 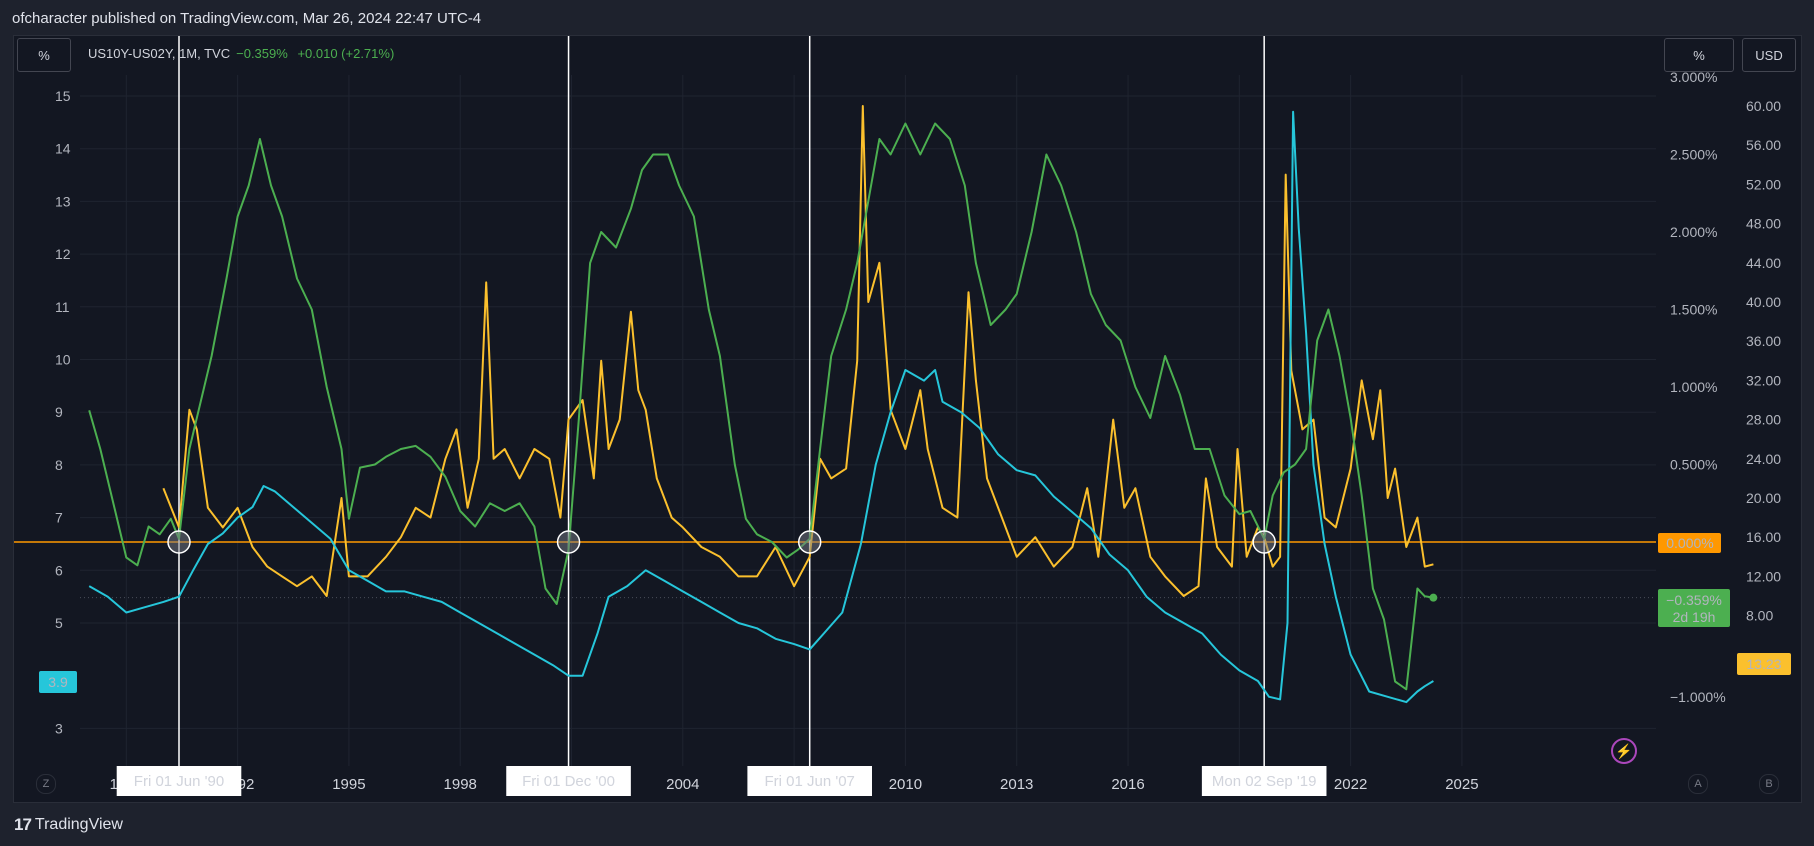 I want to click on right-axis-tick: 48.00, so click(x=1763, y=224).